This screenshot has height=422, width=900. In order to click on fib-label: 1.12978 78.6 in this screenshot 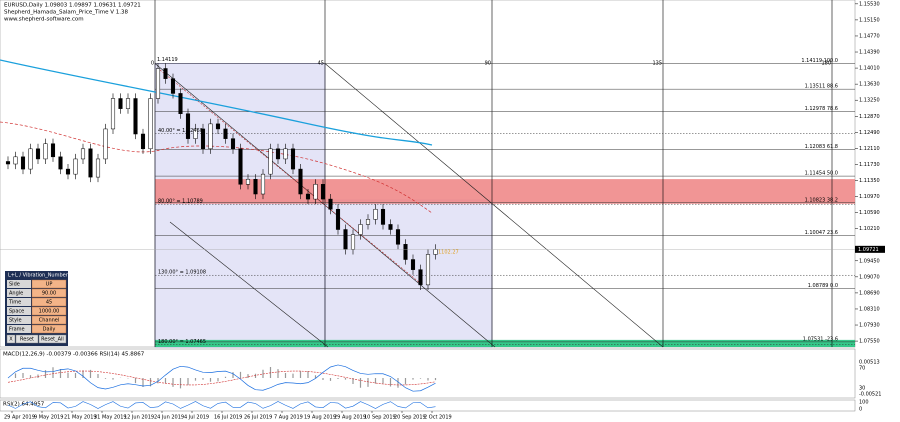, I will do `click(821, 109)`.